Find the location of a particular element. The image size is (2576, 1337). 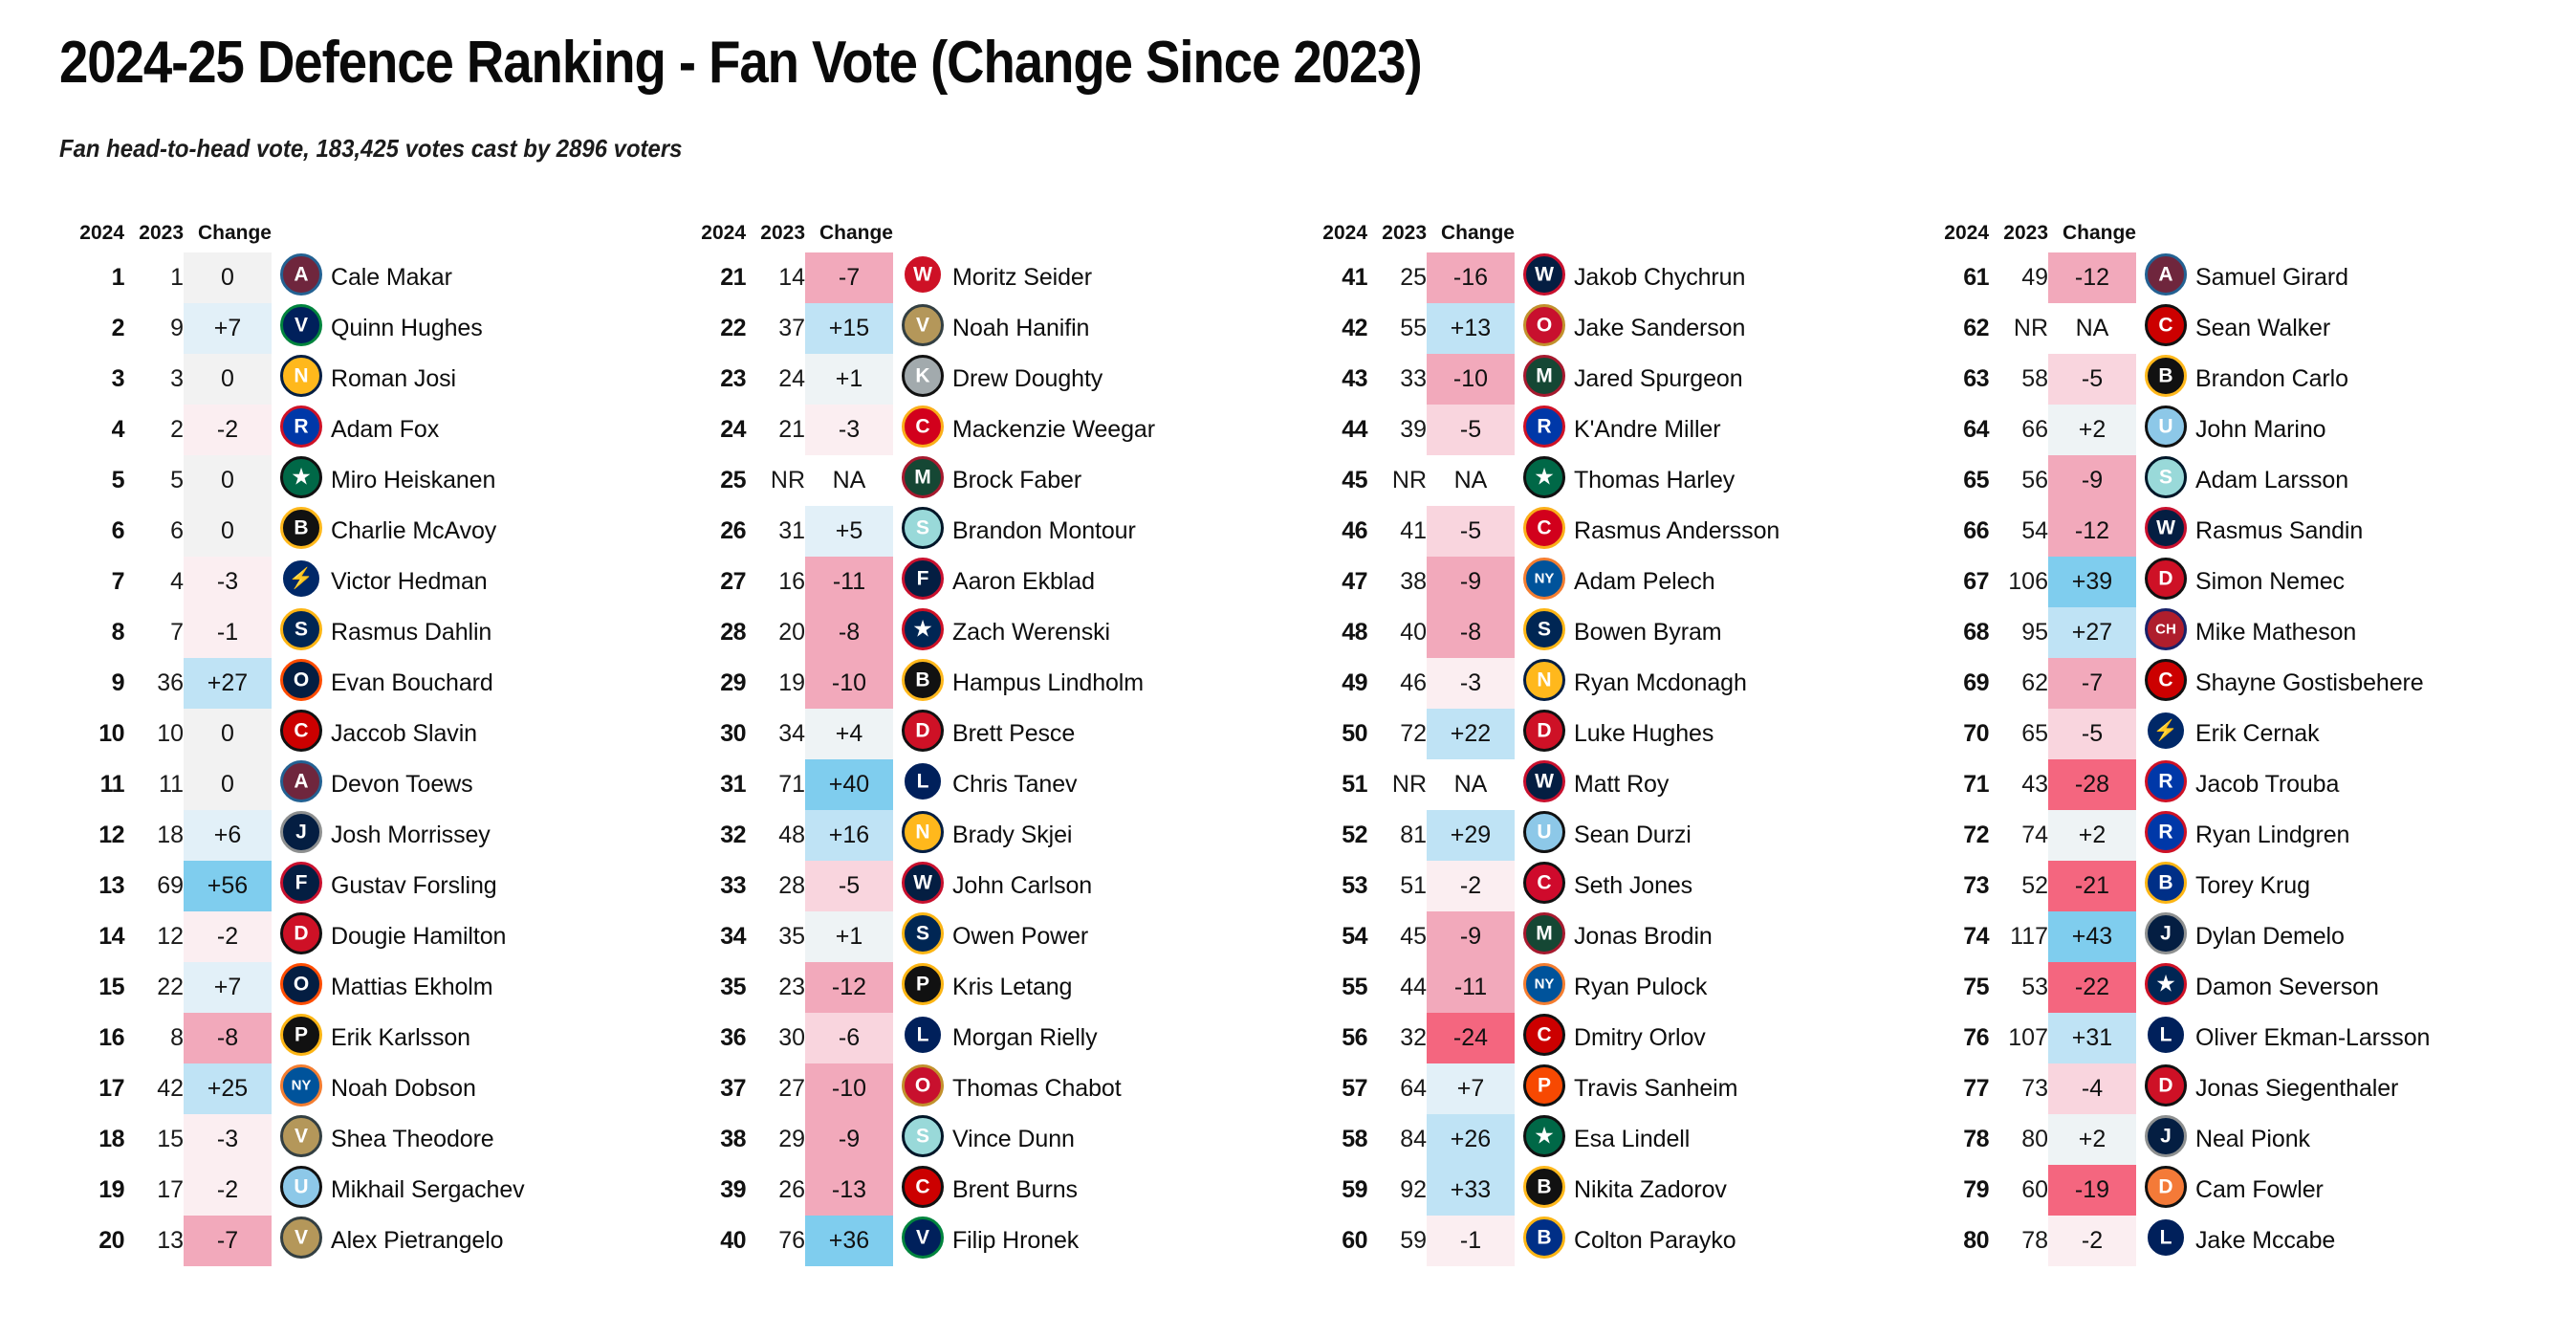

player-name-cell: Brock Faber is located at coordinates (1017, 480).